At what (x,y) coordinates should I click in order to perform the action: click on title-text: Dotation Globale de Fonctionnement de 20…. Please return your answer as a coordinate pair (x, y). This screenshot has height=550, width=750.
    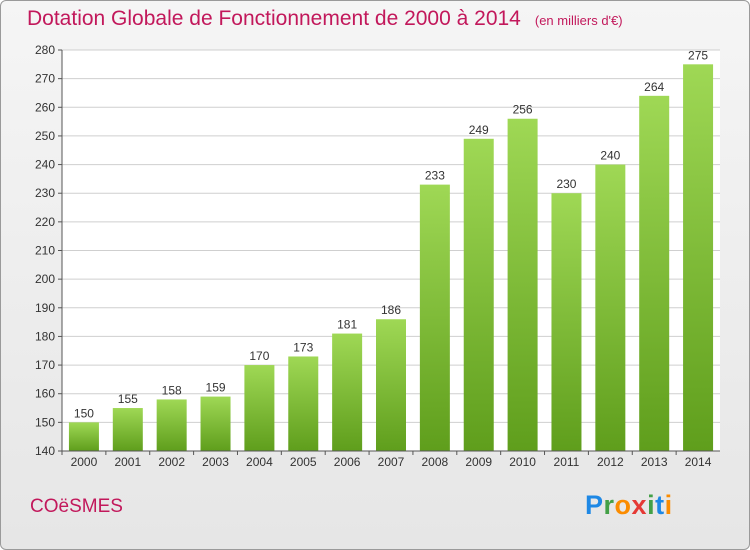
    Looking at the image, I should click on (274, 18).